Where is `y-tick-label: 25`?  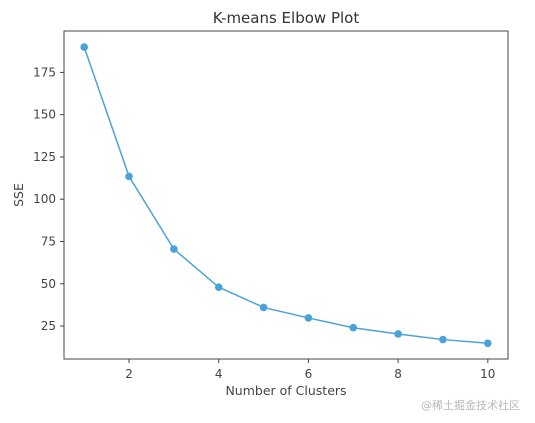
y-tick-label: 25 is located at coordinates (48, 326).